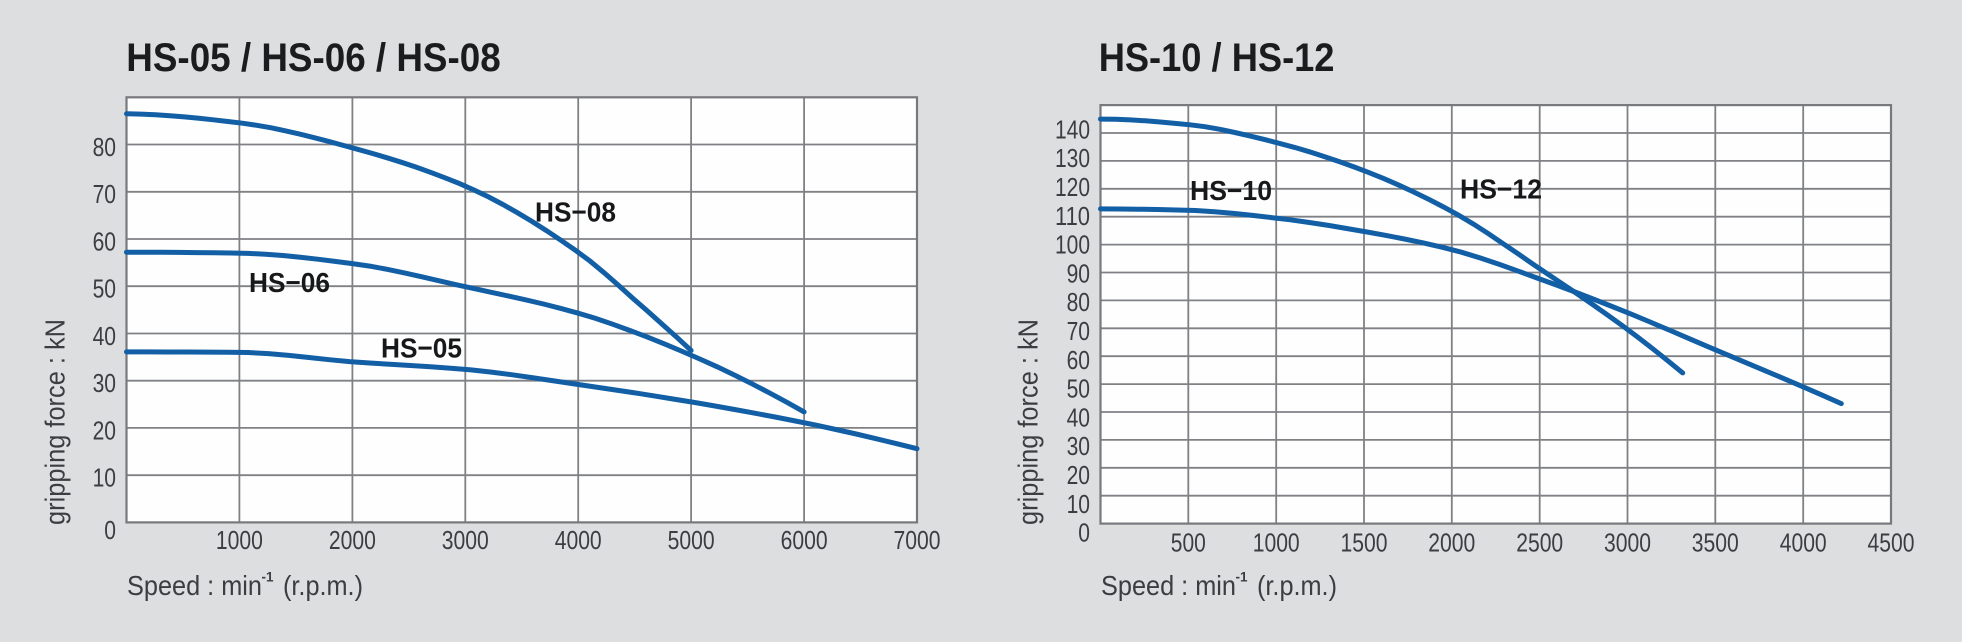  What do you see at coordinates (313, 58) in the screenshot?
I see `svg-text: HS-05 / HS-06 / HS-08` at bounding box center [313, 58].